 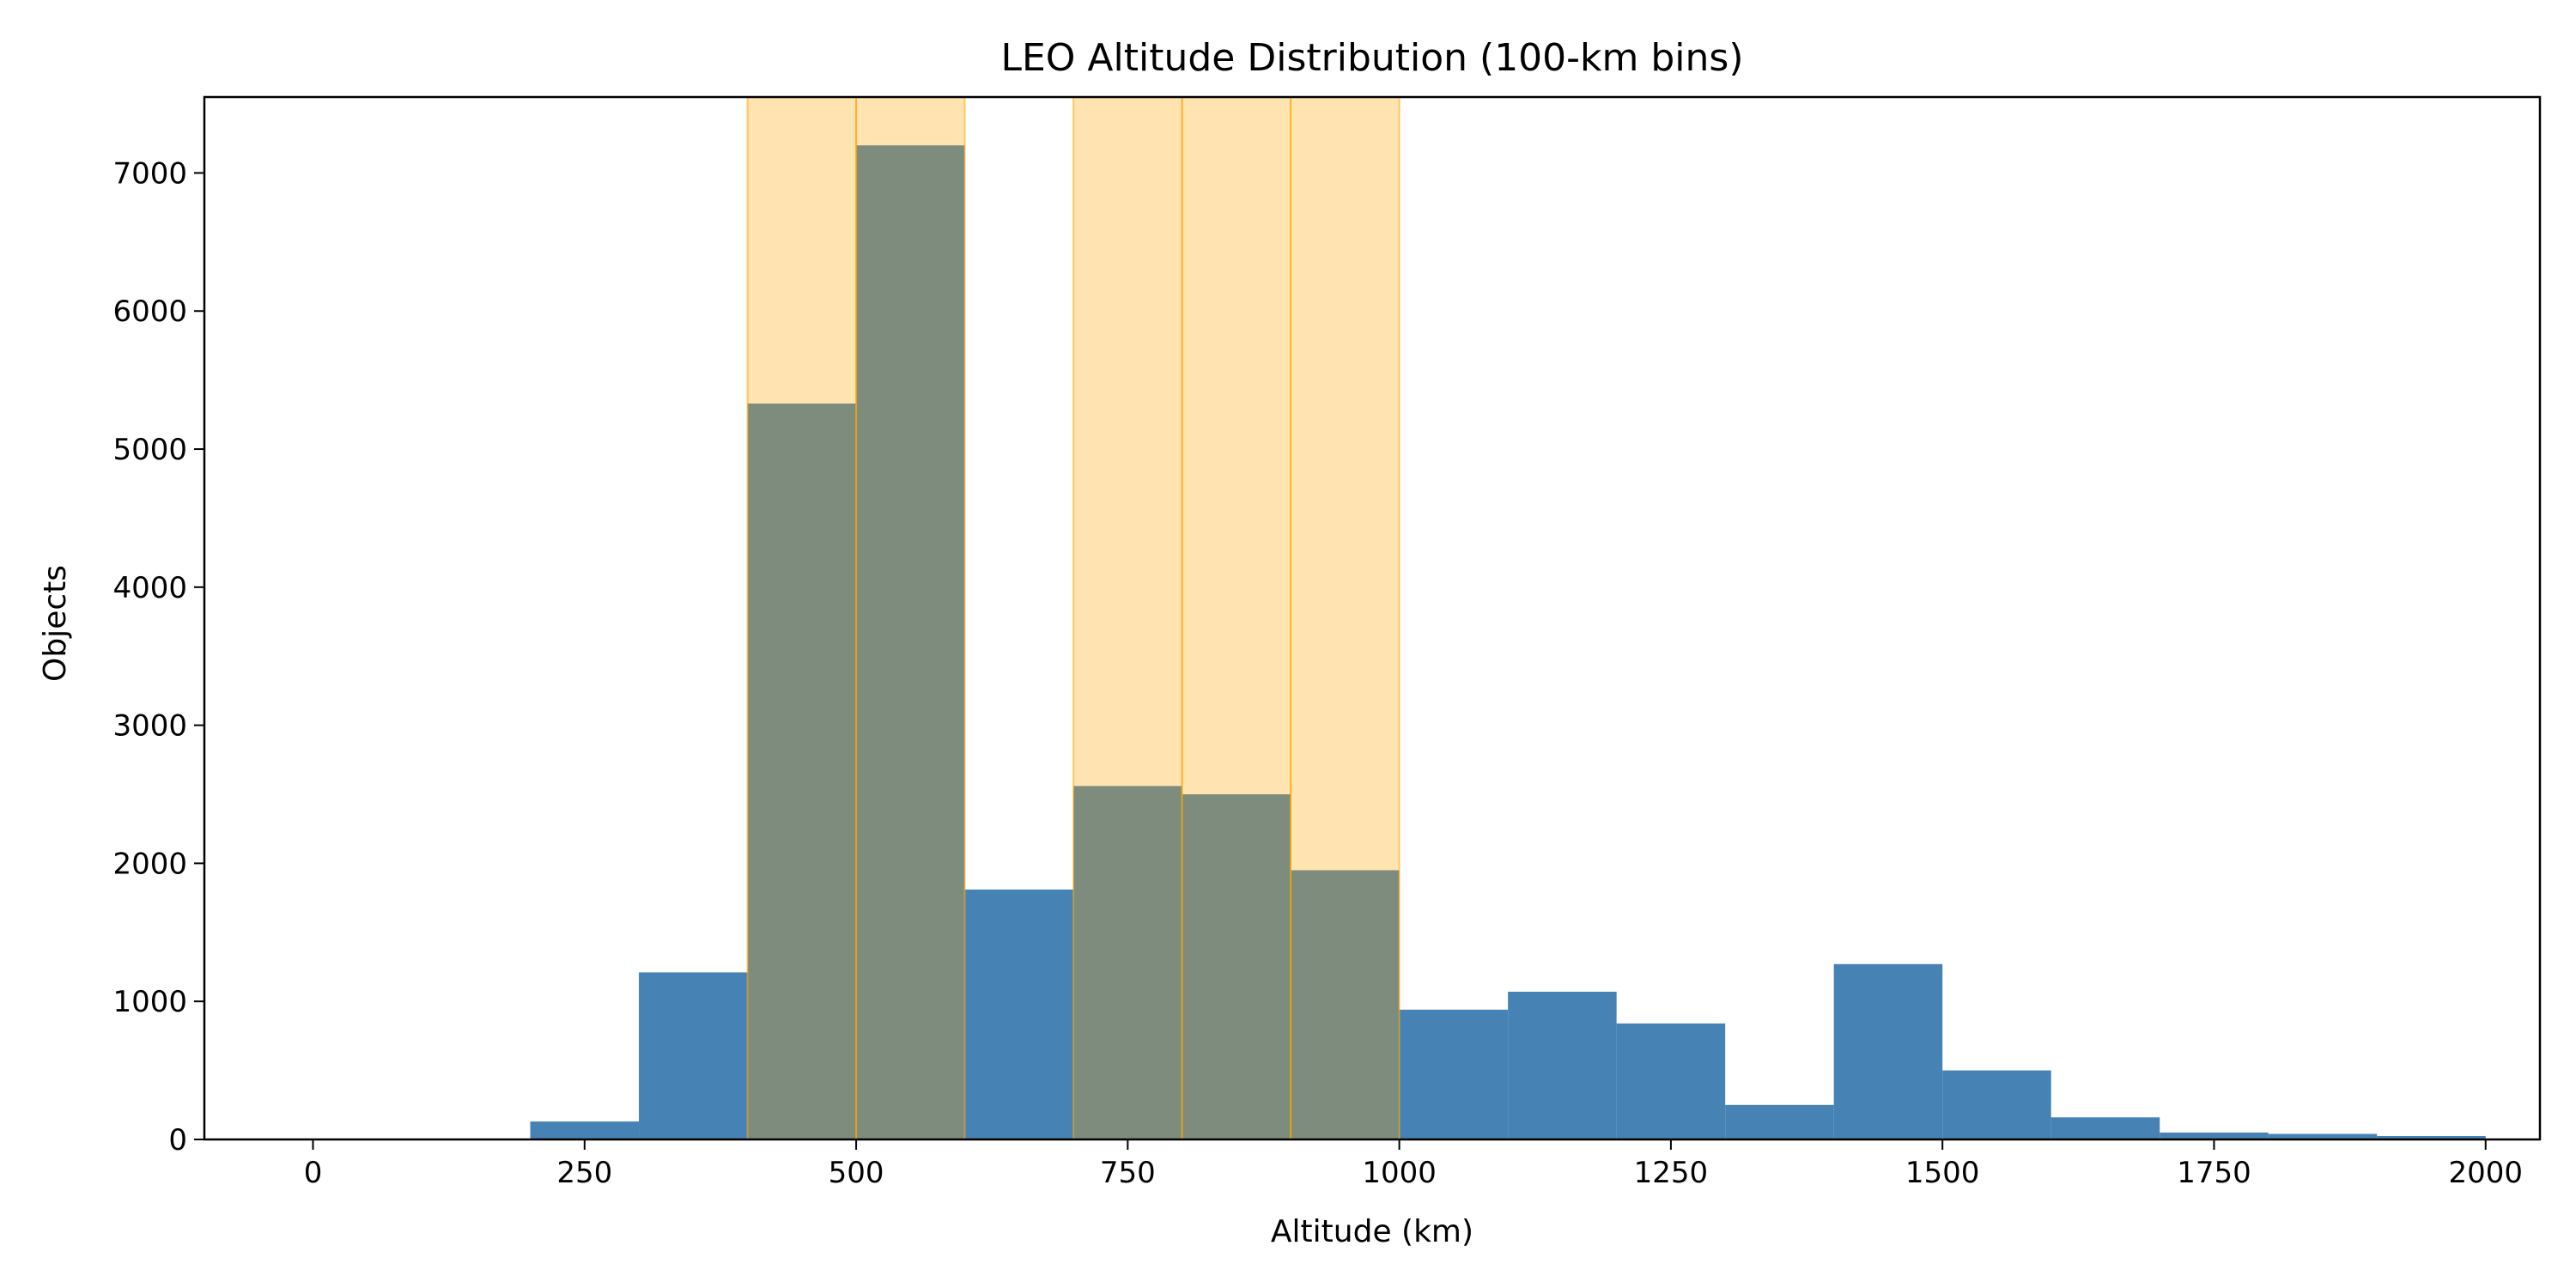 I want to click on y-tick-label: 7000, so click(x=149, y=174).